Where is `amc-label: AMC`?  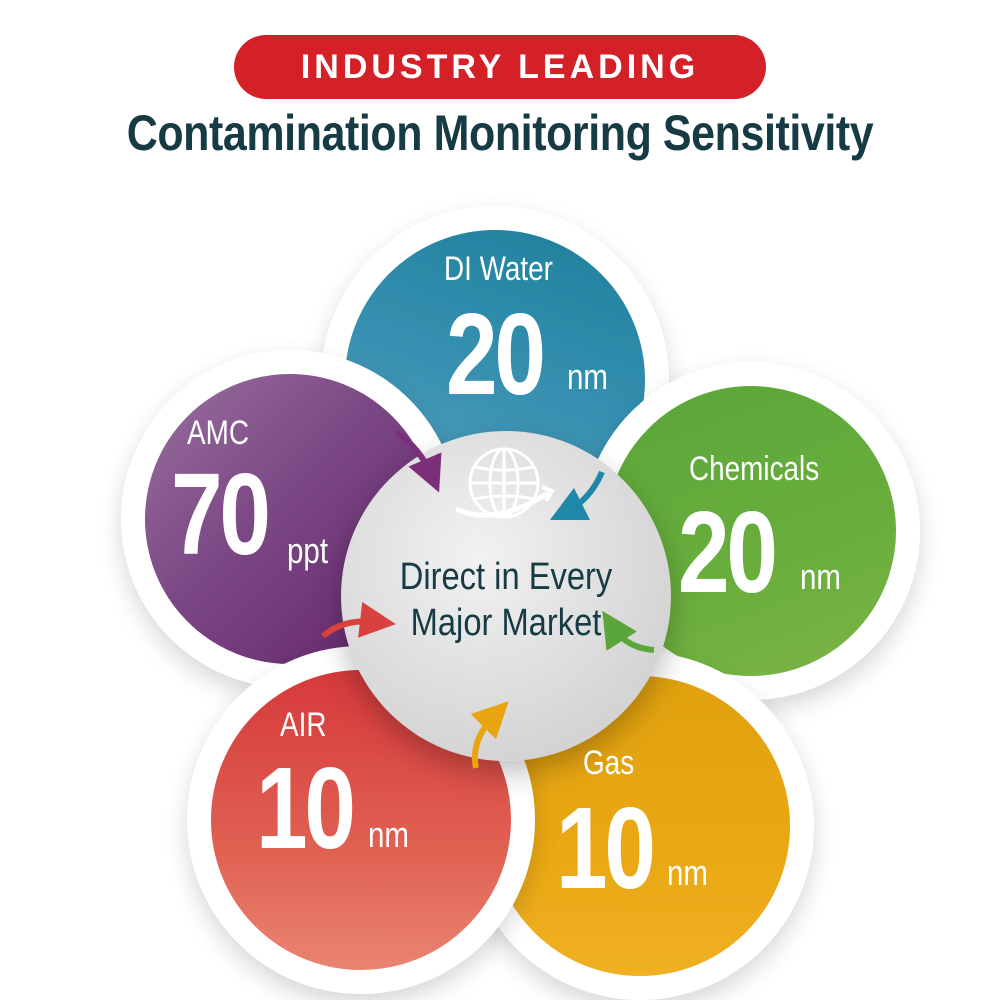 amc-label: AMC is located at coordinates (218, 433).